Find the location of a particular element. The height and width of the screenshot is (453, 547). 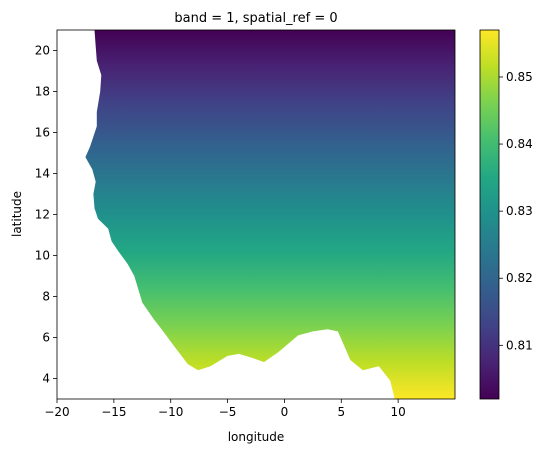

colorbar-gradient is located at coordinates (489, 214).